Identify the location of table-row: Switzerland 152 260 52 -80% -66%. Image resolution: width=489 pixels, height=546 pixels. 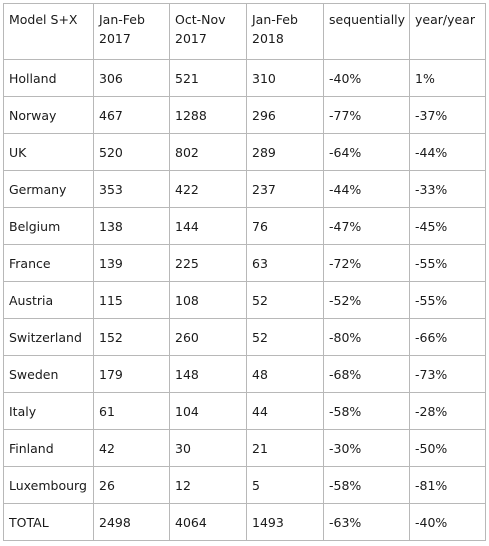
(244, 337).